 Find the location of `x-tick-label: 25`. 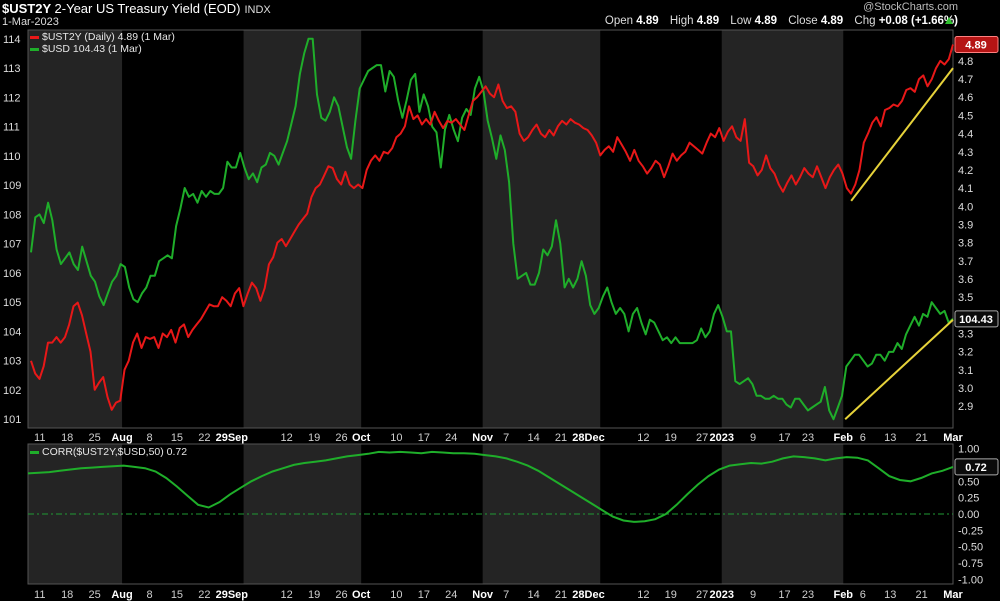

x-tick-label: 25 is located at coordinates (95, 438).